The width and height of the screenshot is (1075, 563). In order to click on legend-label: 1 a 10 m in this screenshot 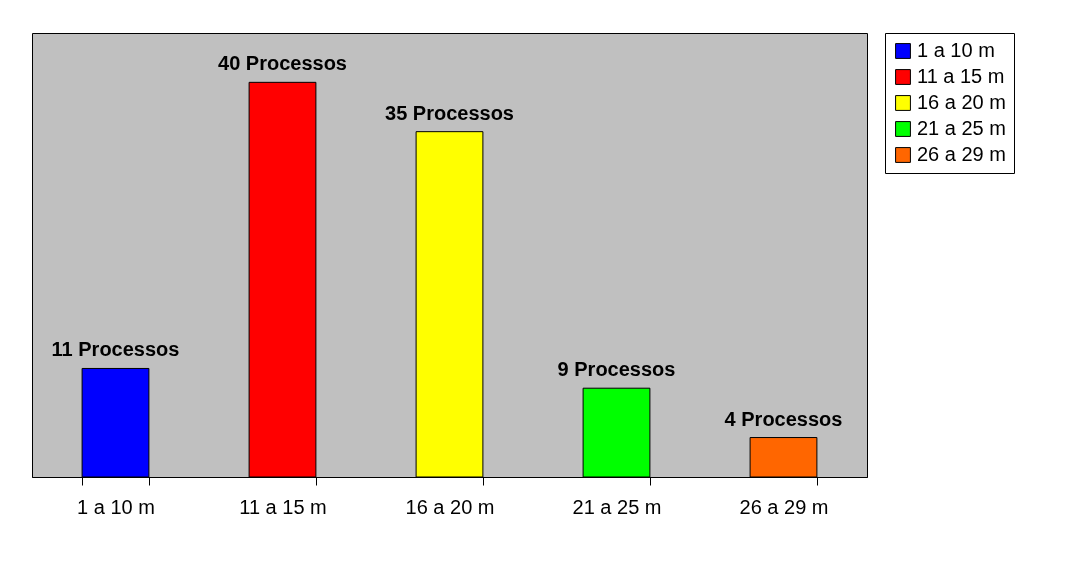, I will do `click(956, 50)`.